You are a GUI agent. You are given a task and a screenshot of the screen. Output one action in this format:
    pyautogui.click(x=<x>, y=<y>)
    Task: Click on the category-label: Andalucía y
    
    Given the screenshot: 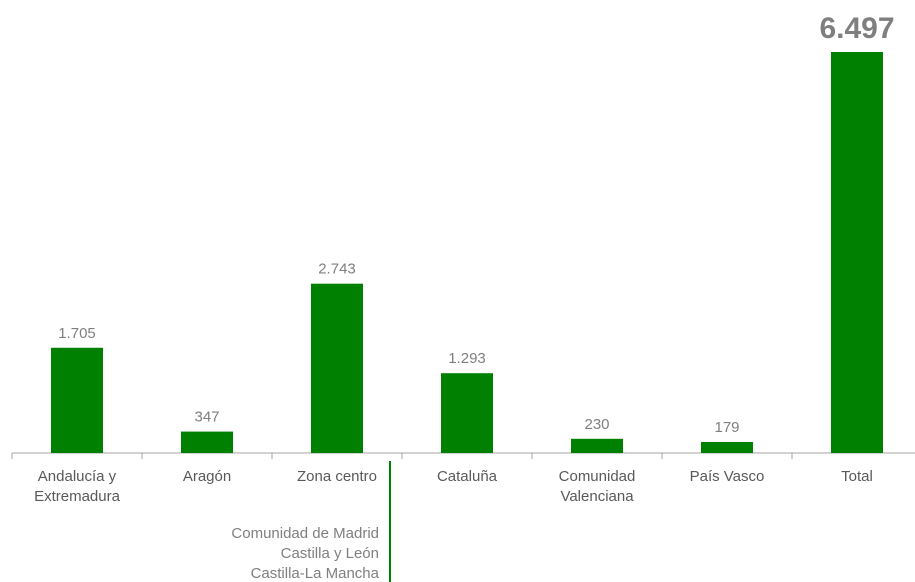 What is the action you would take?
    pyautogui.click(x=77, y=476)
    